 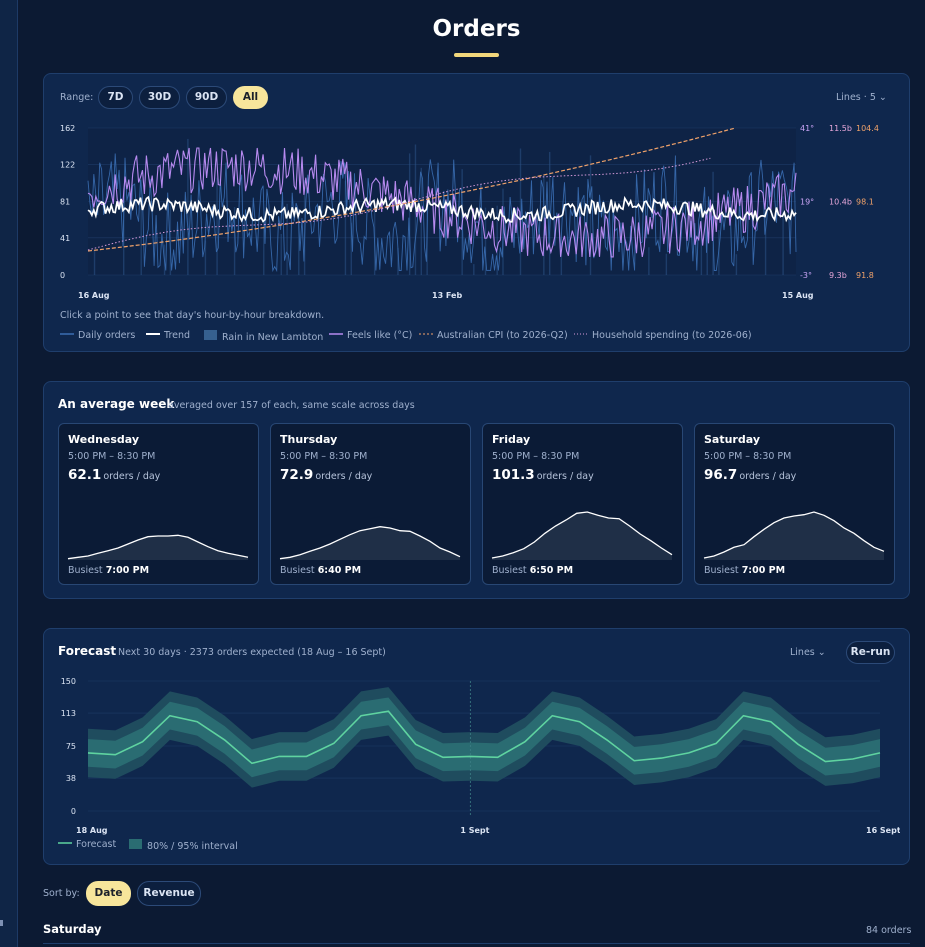 I want to click on series-spending, so click(x=399, y=204).